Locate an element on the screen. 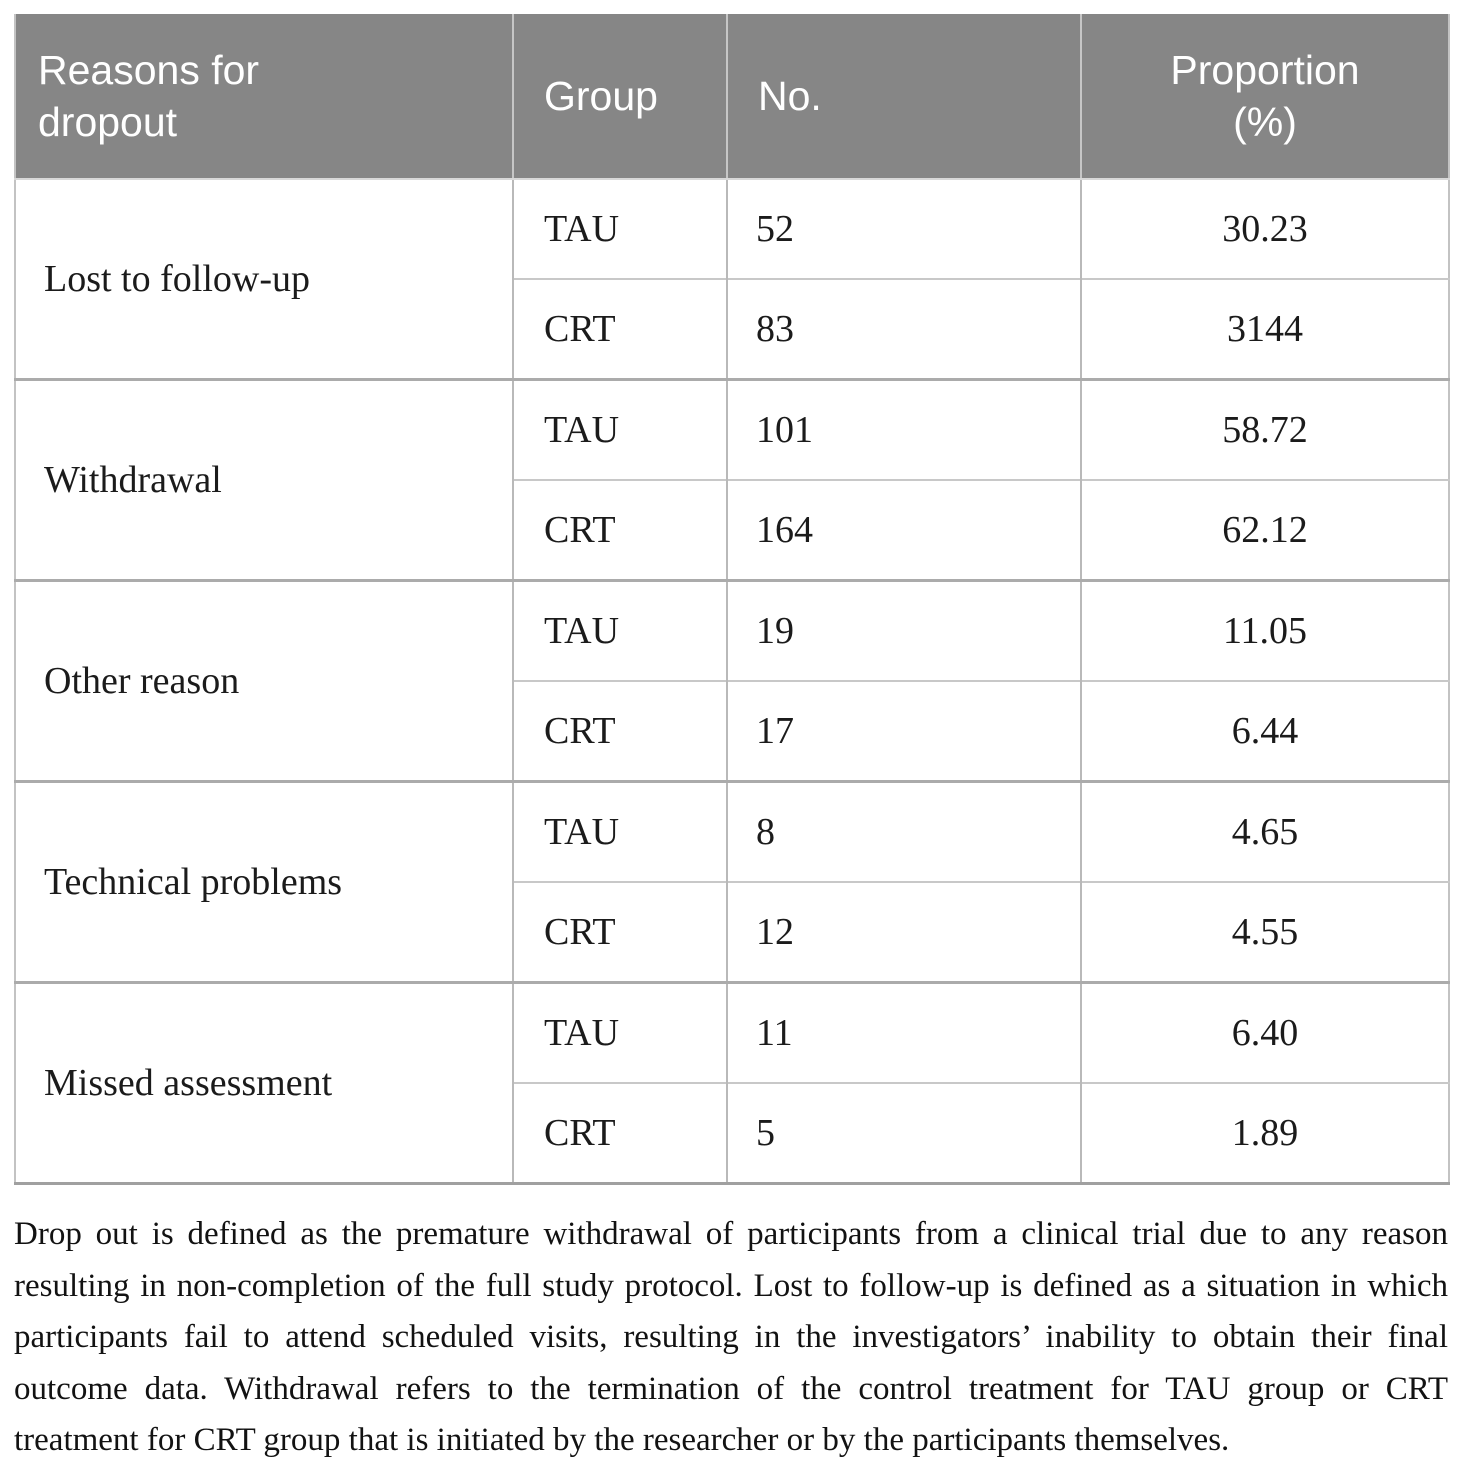 Image resolution: width=1460 pixels, height=1484 pixels. table-row: Withdrawal TAU 101 58.72 is located at coordinates (732, 479).